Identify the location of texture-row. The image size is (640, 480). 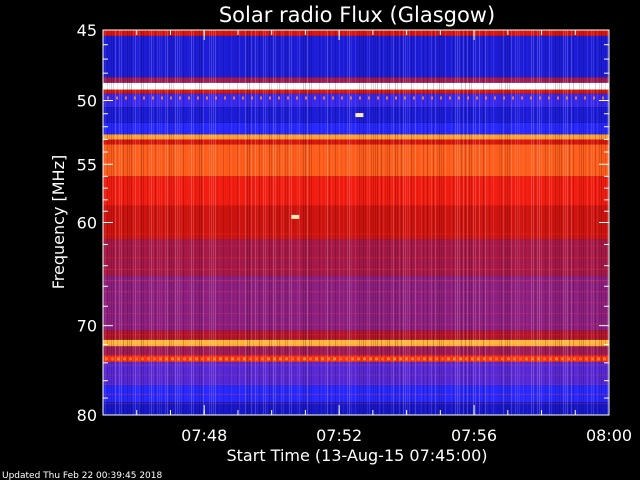
(356, 404).